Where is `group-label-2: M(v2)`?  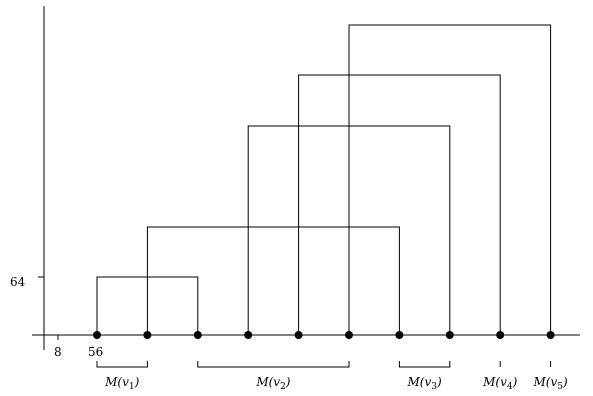
group-label-2: M(v2) is located at coordinates (272, 383).